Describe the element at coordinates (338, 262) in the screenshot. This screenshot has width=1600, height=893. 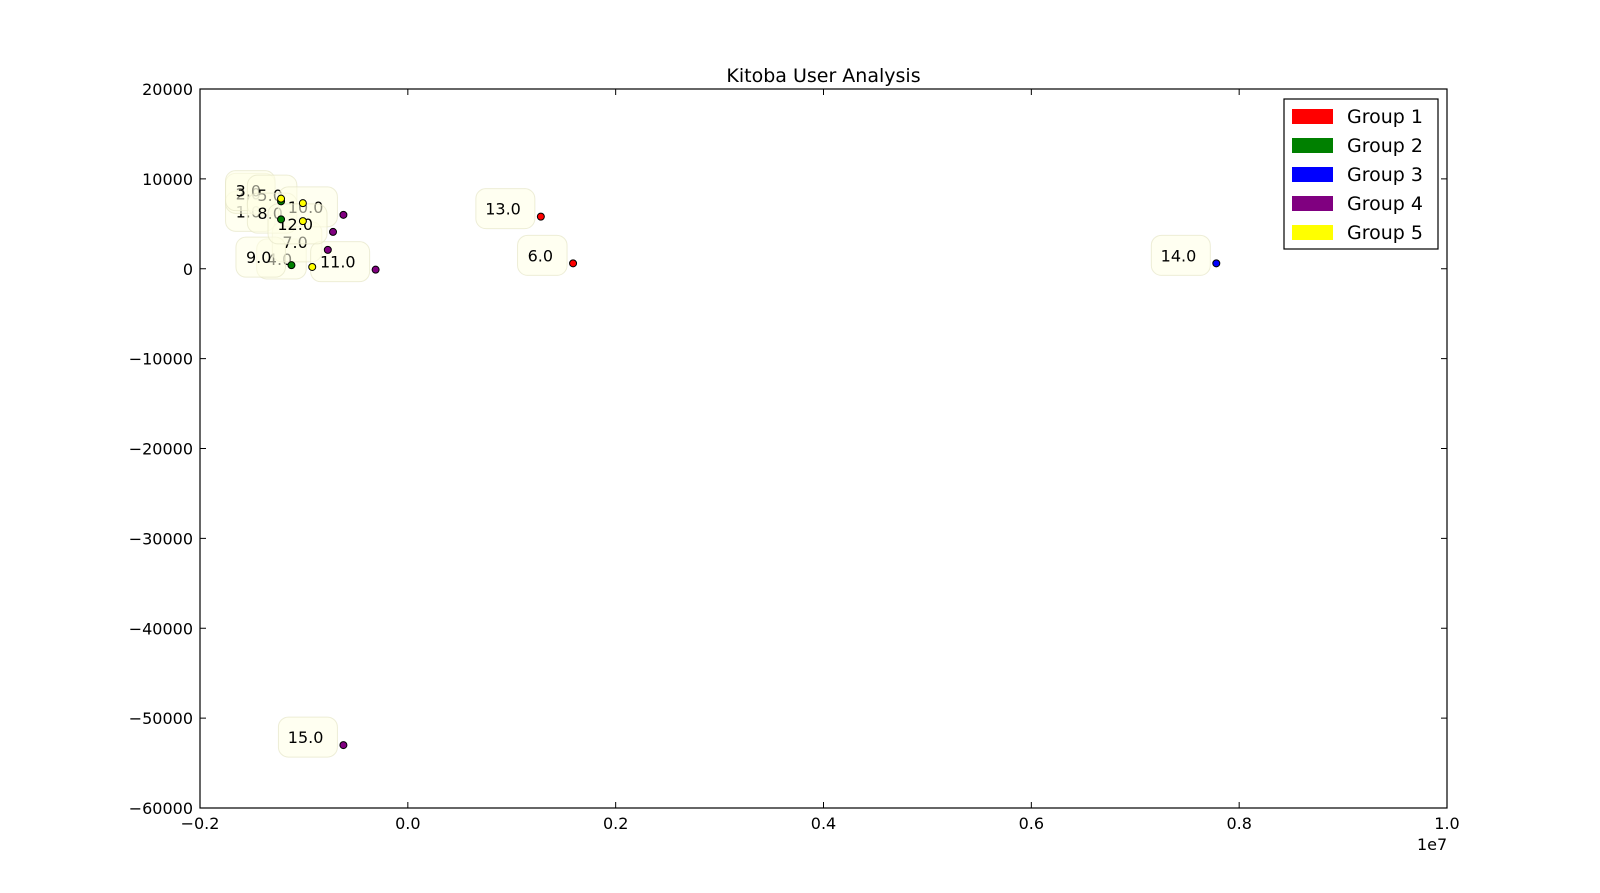
I see `point-label: 11.0` at that location.